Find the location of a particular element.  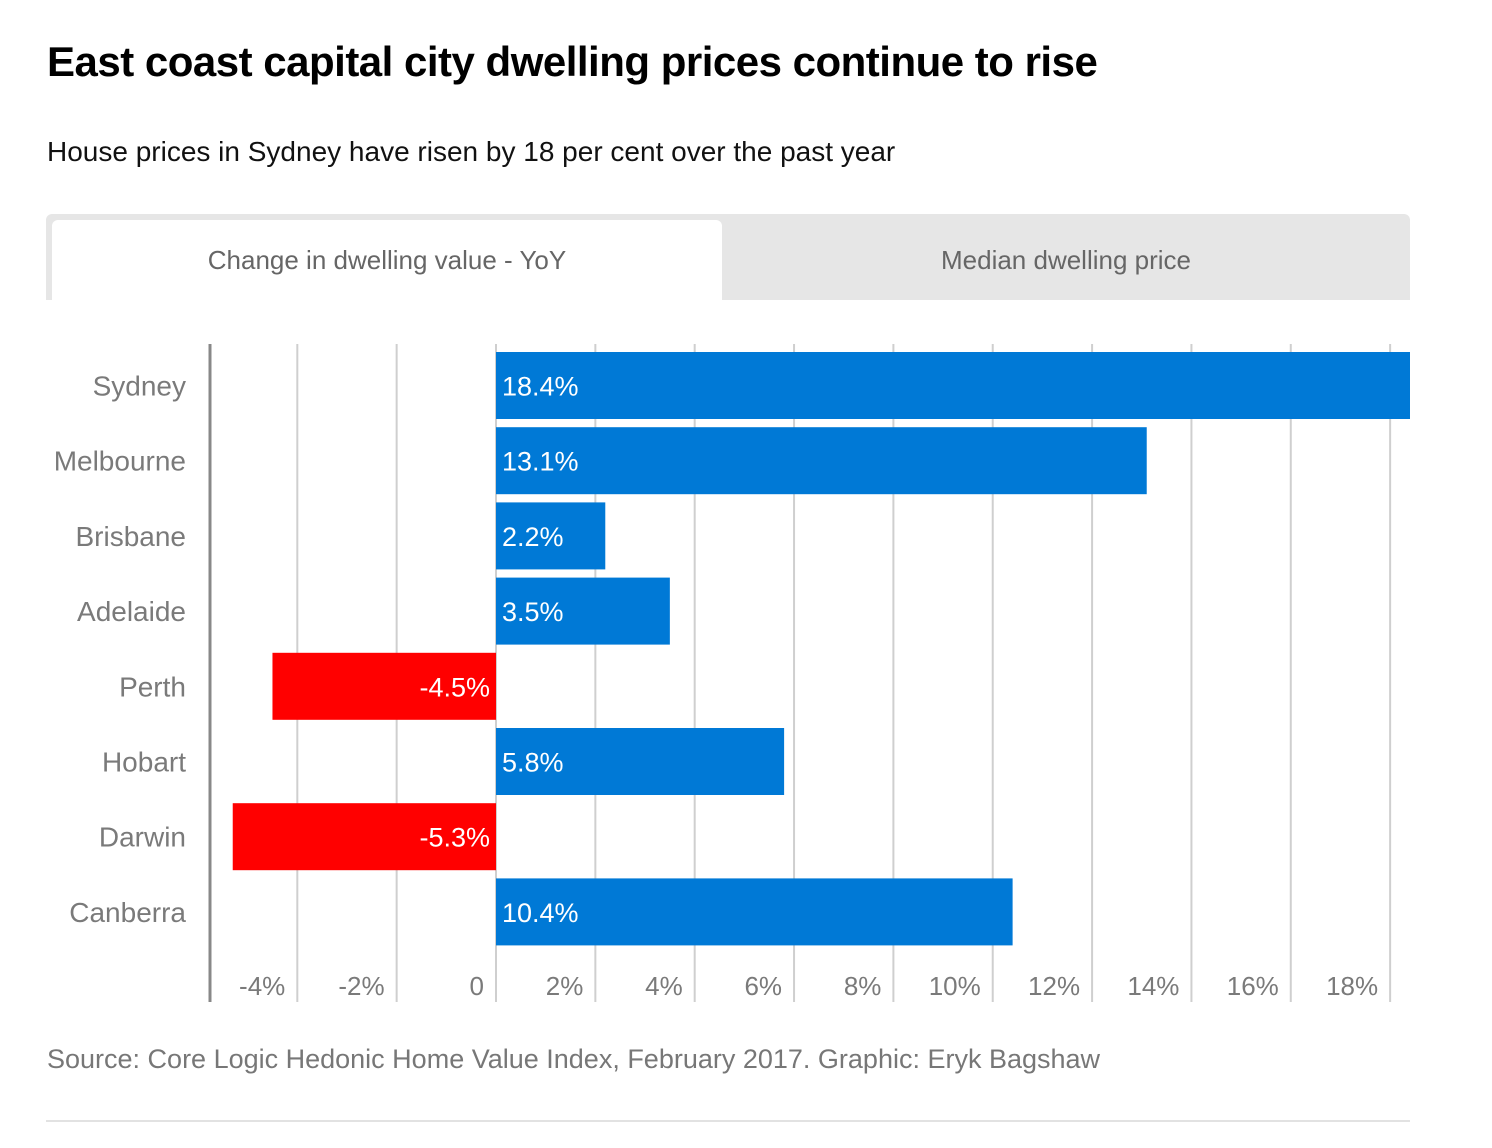

tab-median-dwelling-price: Median dwelling price is located at coordinates (1066, 259).